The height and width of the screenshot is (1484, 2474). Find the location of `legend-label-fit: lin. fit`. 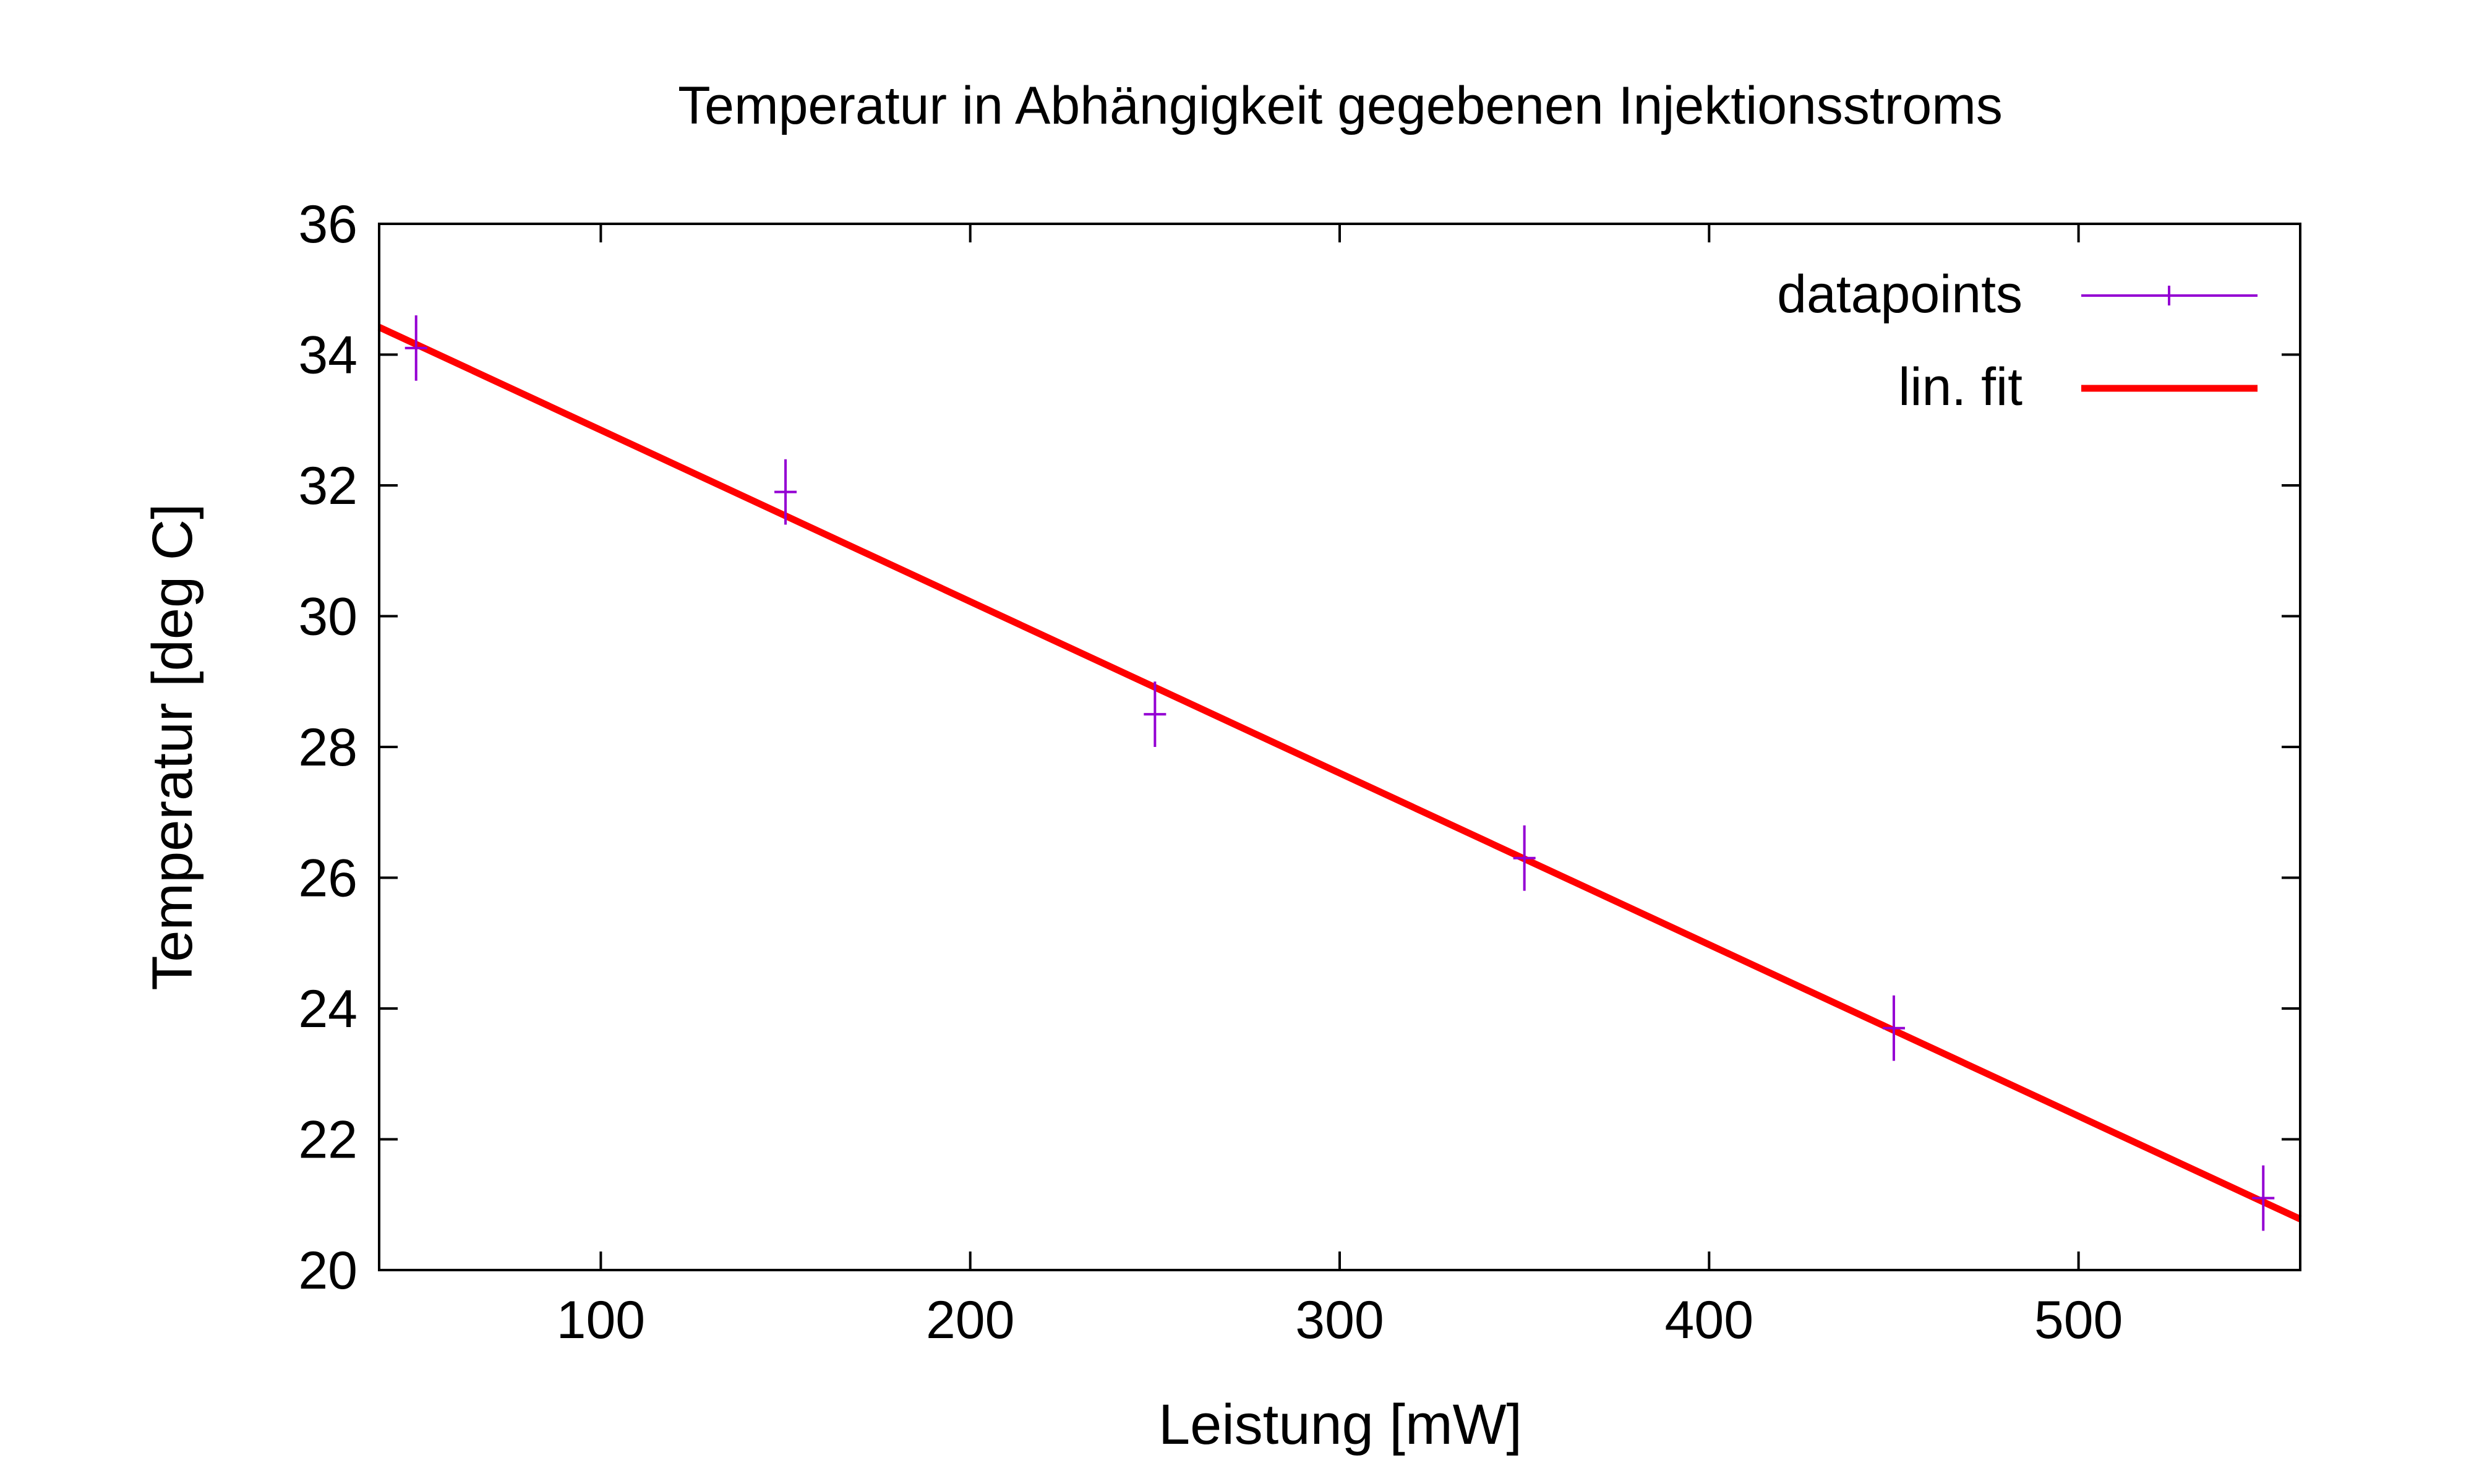

legend-label-fit: lin. fit is located at coordinates (1960, 387).